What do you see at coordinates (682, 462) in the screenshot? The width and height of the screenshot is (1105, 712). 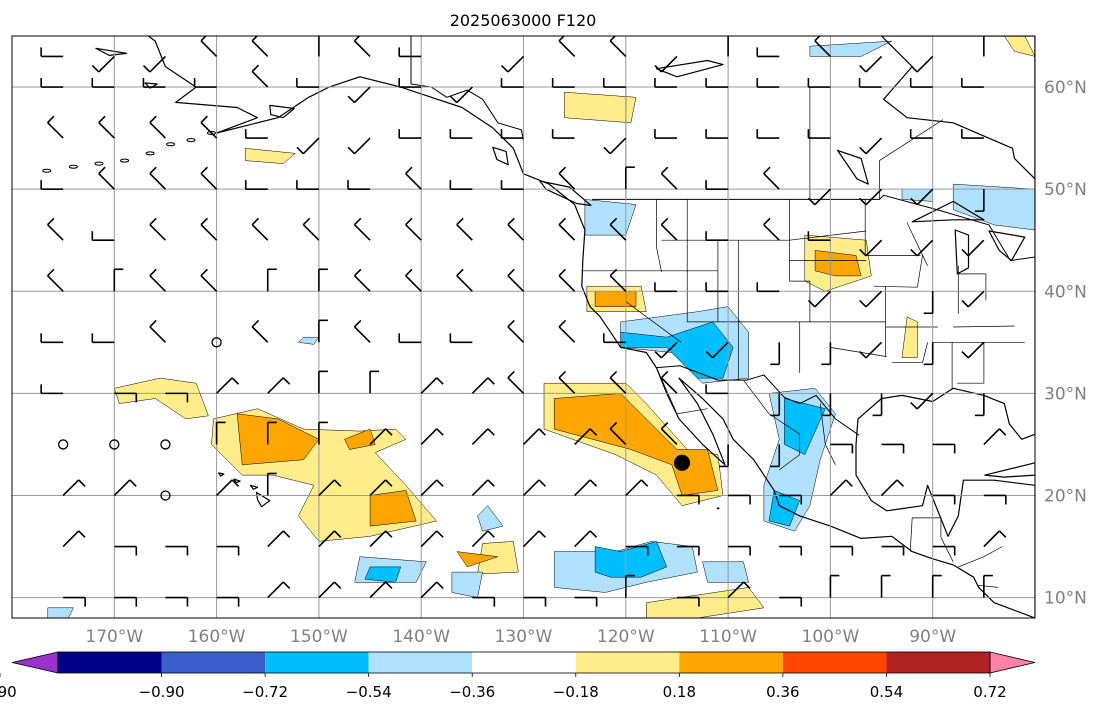 I see `location-marker` at bounding box center [682, 462].